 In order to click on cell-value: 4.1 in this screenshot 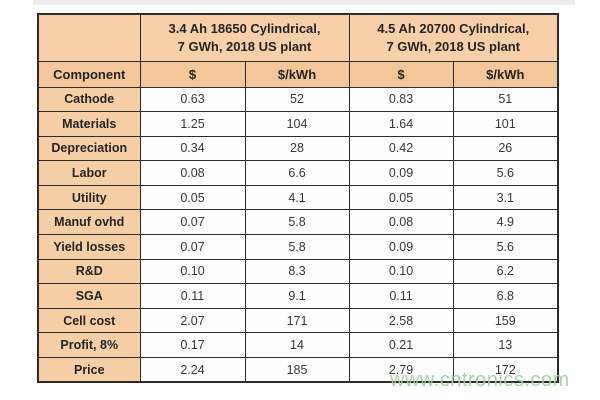, I will do `click(297, 197)`.